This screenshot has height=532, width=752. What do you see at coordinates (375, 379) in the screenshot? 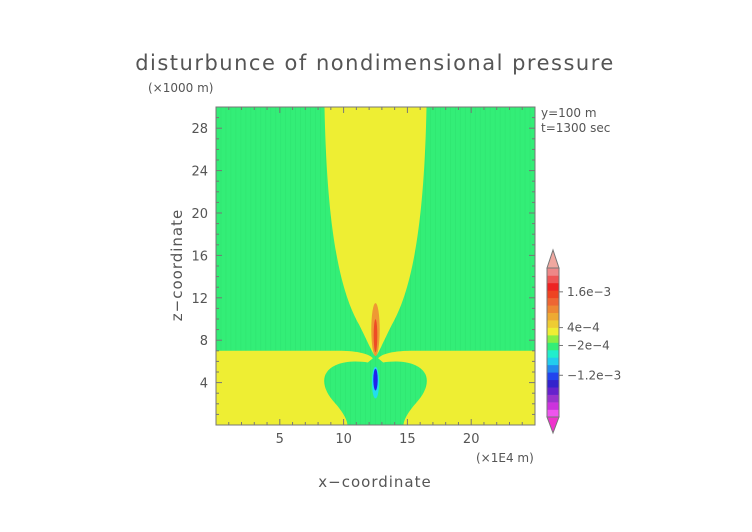
I see `negative-core-inner` at bounding box center [375, 379].